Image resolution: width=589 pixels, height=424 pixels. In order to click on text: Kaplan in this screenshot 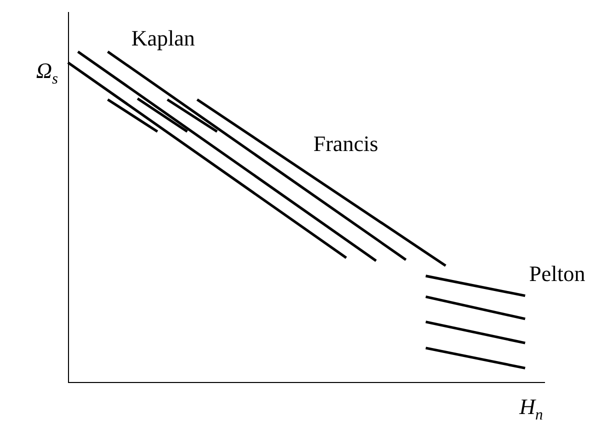, I will do `click(163, 38)`.